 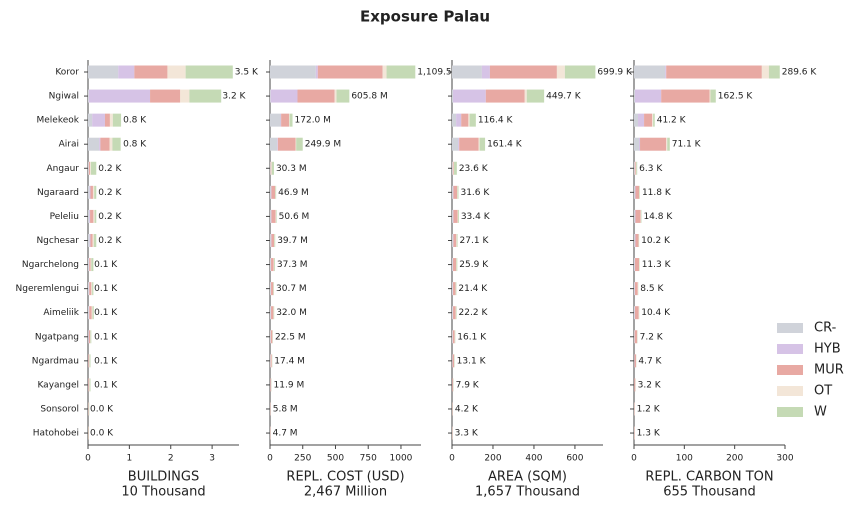 I want to click on x-tick-label: 250, so click(x=302, y=459).